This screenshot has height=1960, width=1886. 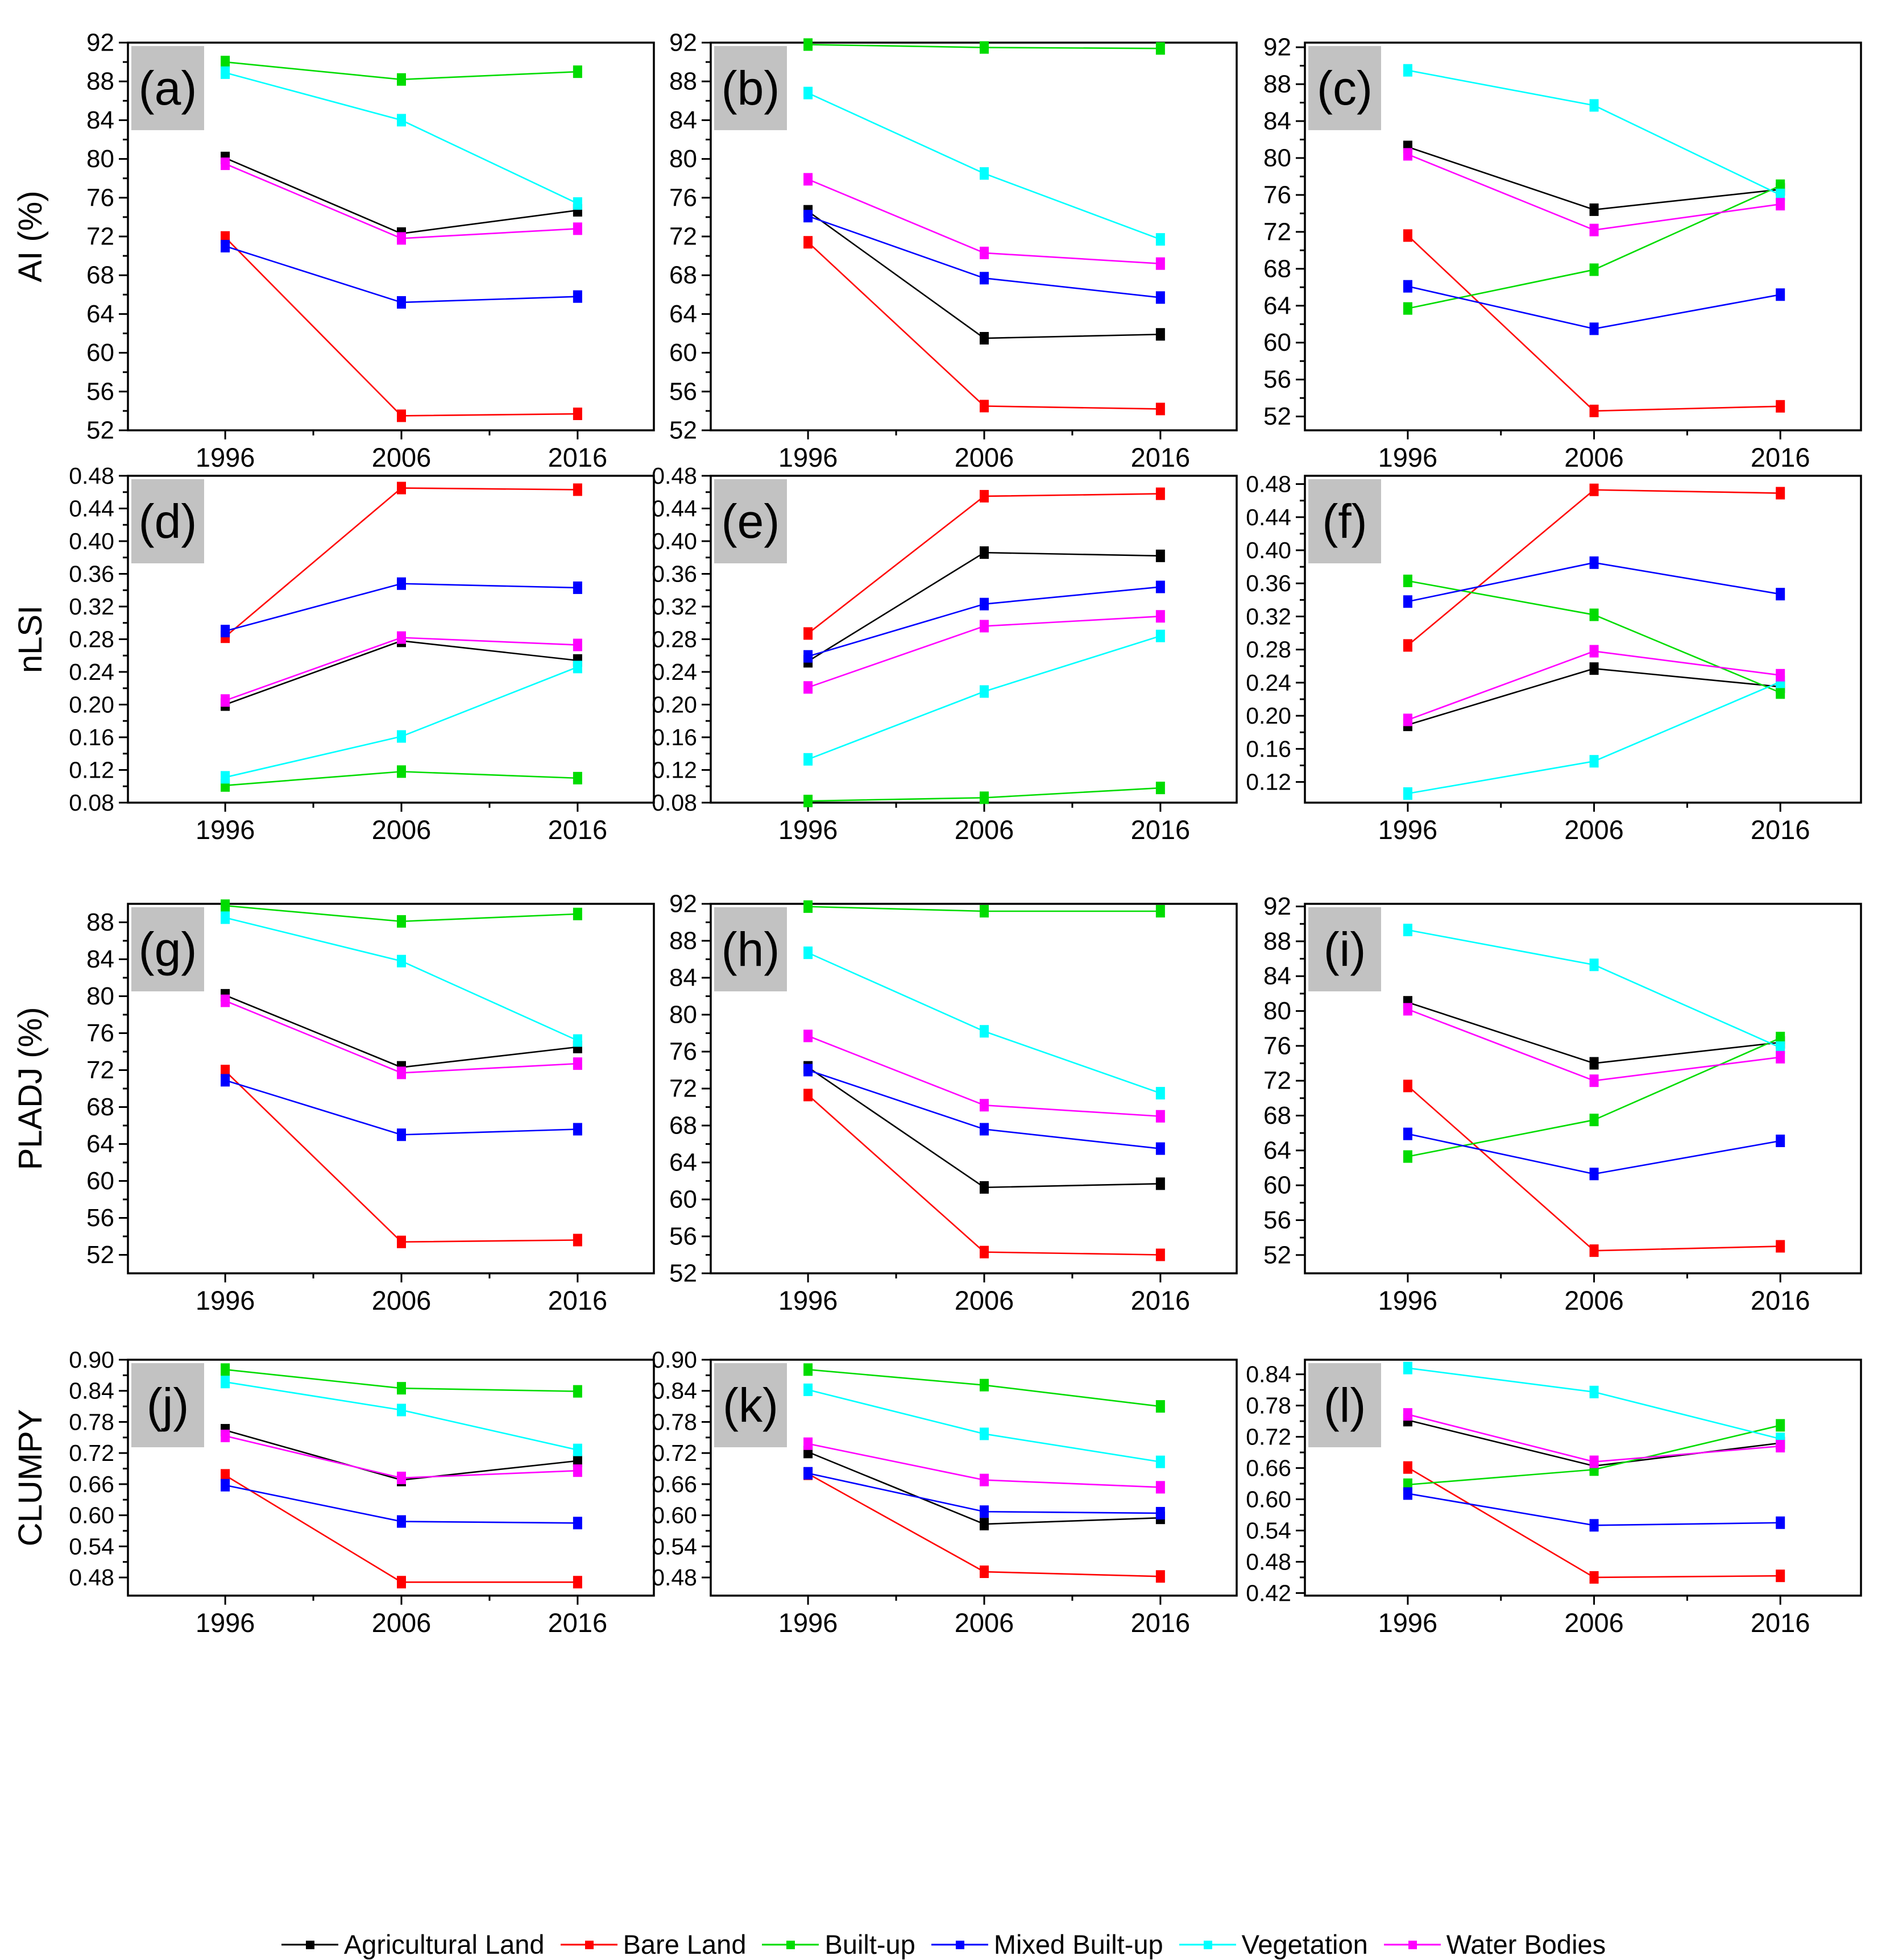 I want to click on panel-tag-label: (d), so click(x=168, y=521).